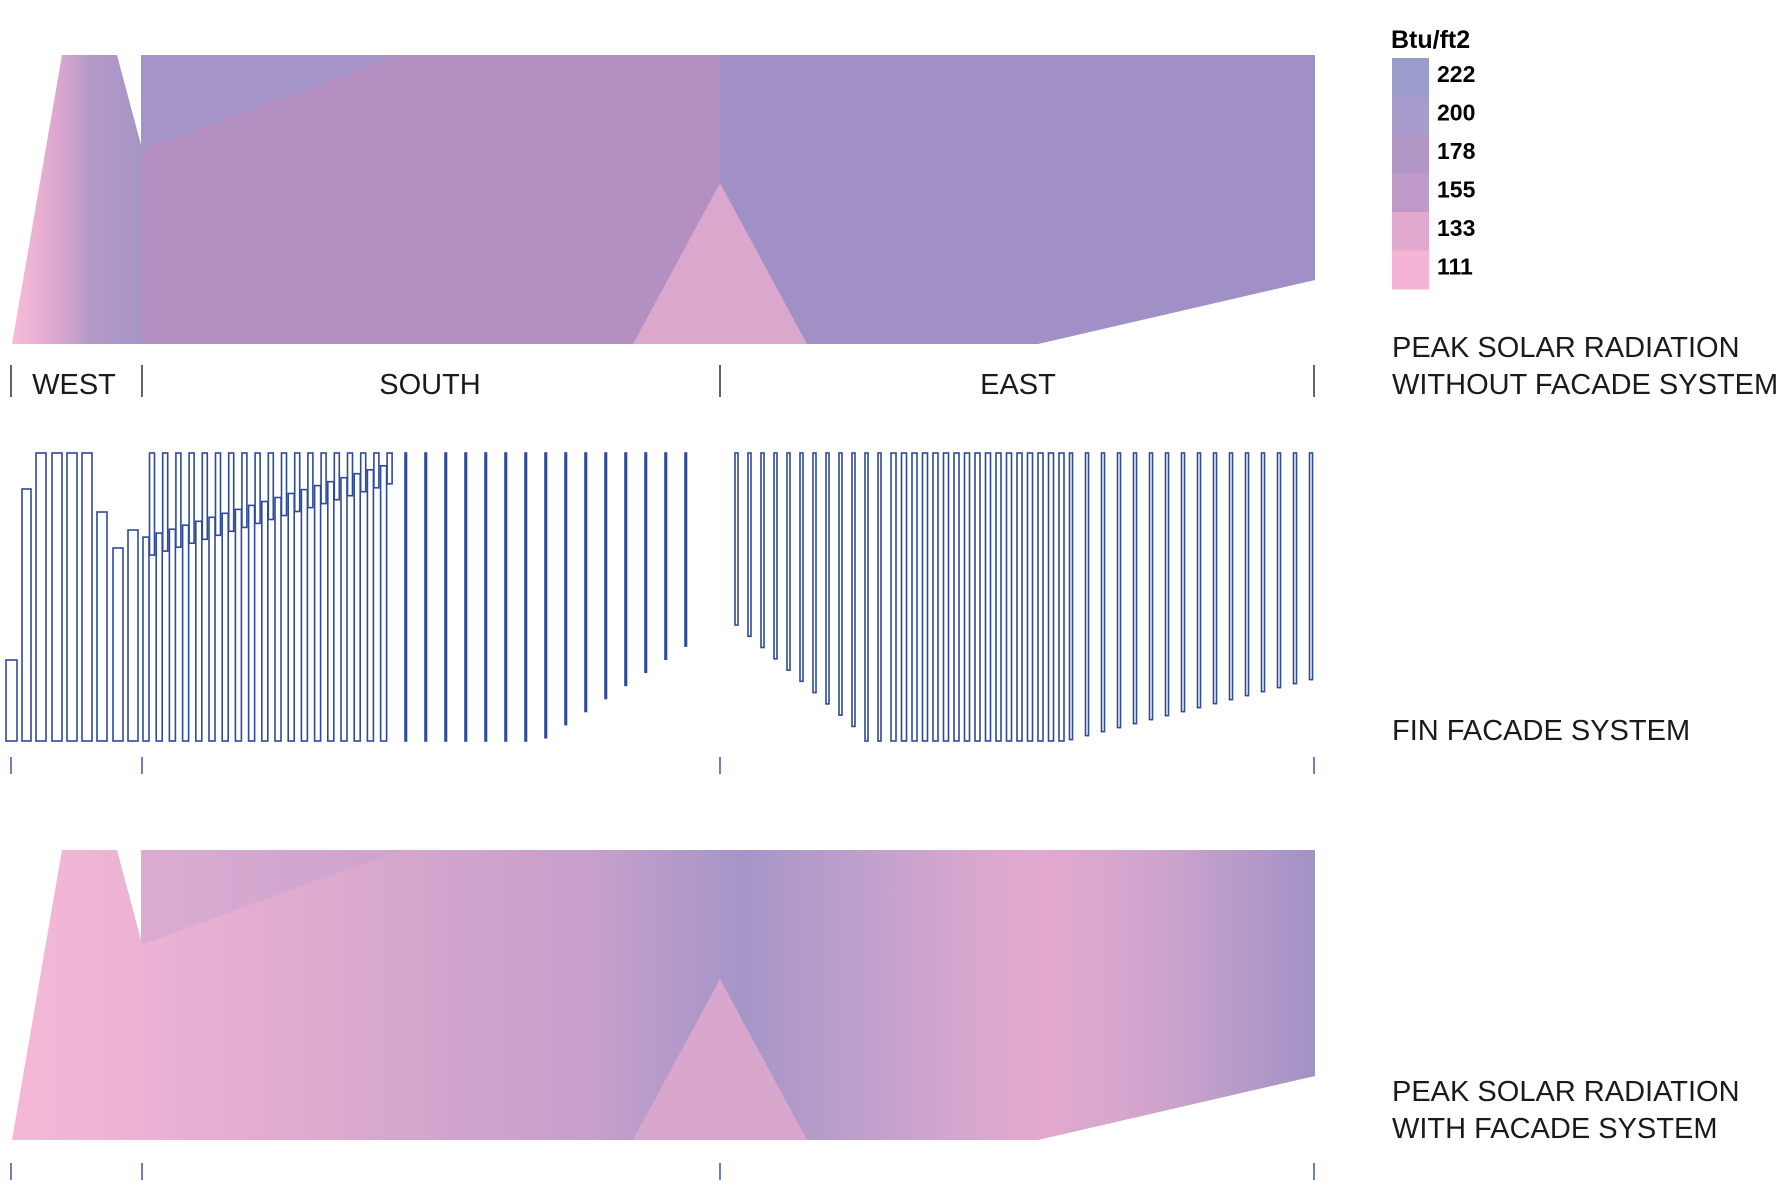 This screenshot has height=1199, width=1792. I want to click on facade-divider-ticks-top, so click(662, 381).